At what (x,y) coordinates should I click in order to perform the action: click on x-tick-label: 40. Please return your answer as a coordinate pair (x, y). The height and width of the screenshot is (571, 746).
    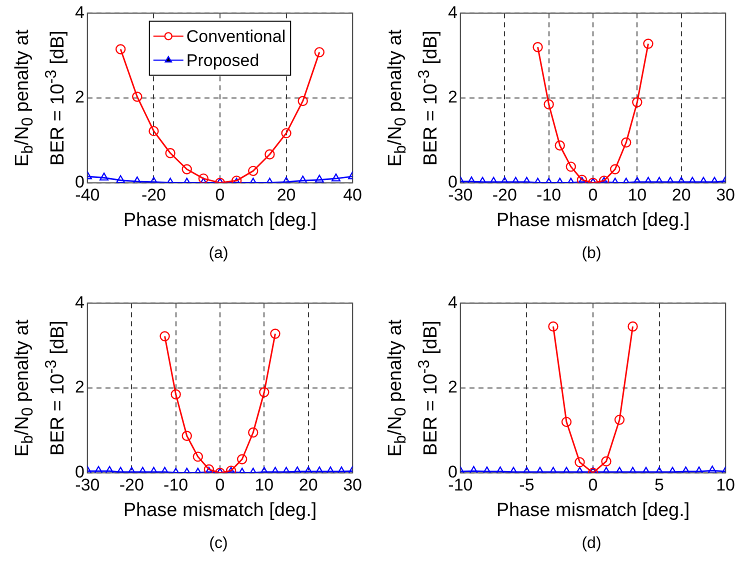
    Looking at the image, I should click on (352, 195).